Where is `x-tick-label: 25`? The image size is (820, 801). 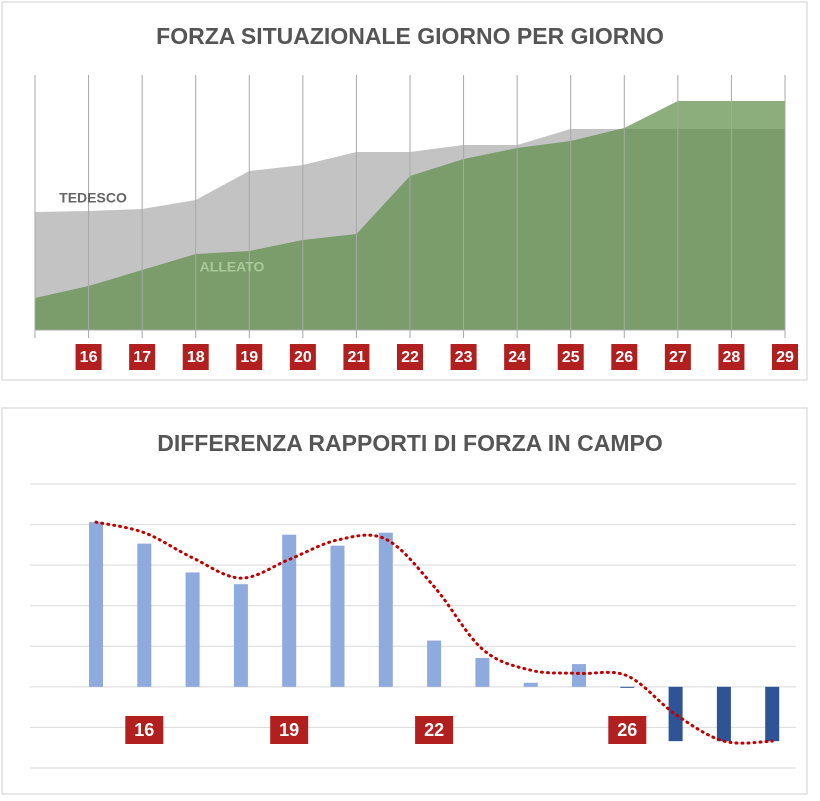 x-tick-label: 25 is located at coordinates (571, 357).